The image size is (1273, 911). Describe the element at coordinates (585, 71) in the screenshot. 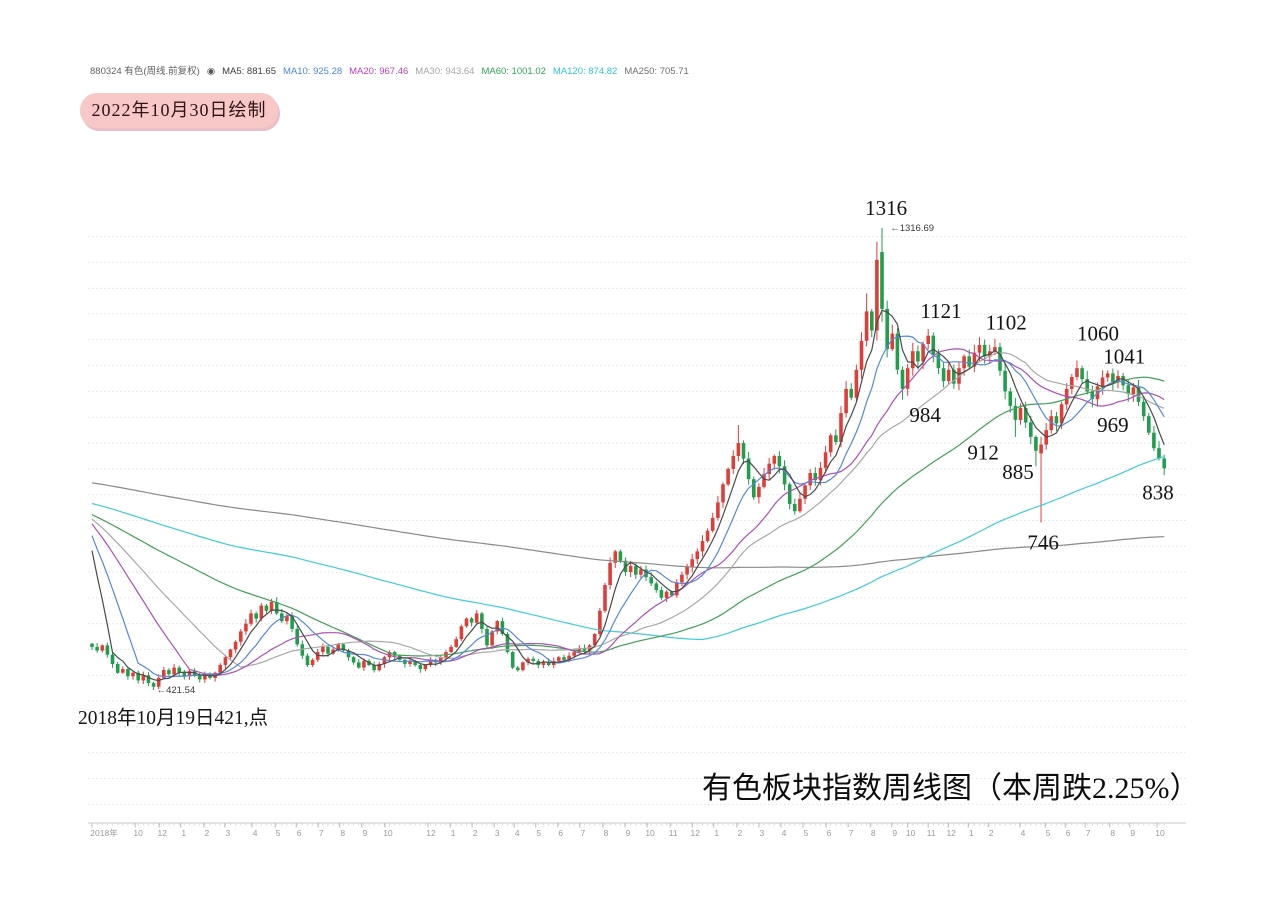

I see `ma120-value: MA120: 874.82` at that location.